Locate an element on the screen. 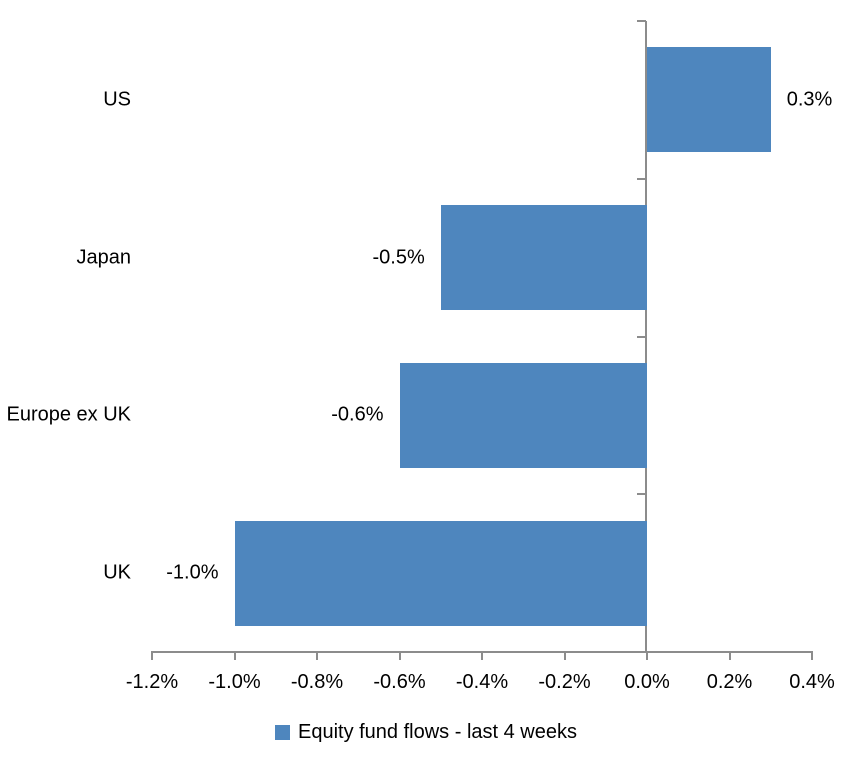 The image size is (852, 757). category-label: Japan is located at coordinates (104, 257).